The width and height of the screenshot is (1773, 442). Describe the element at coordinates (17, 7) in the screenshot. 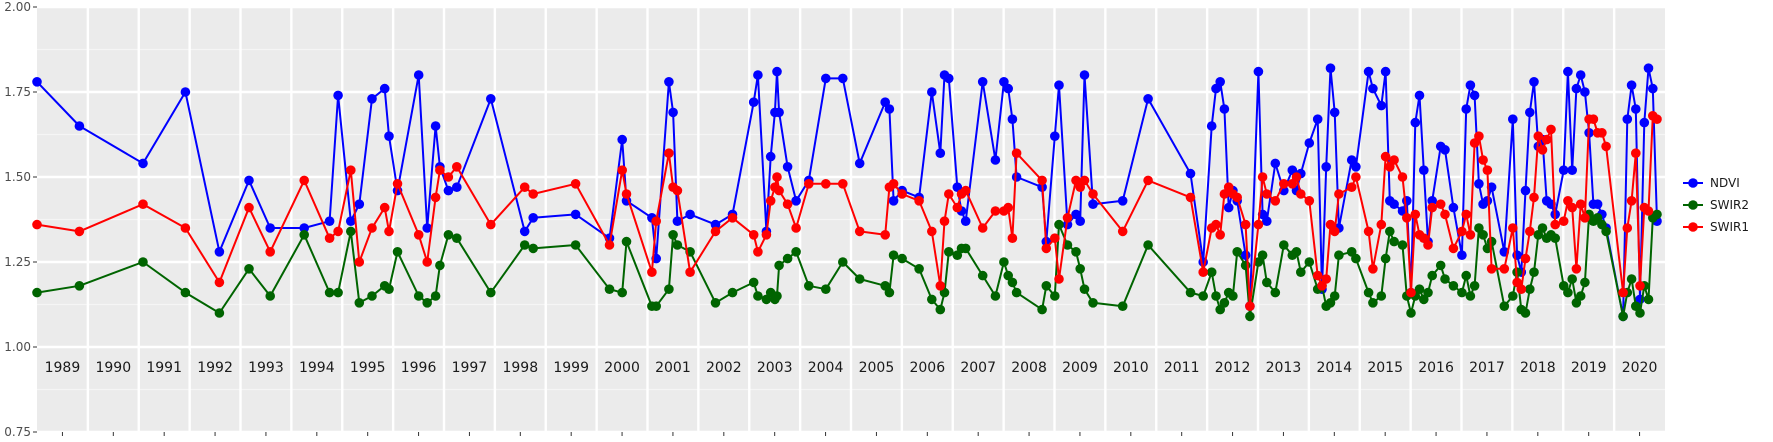

I see `y-tick-label: 2.00` at that location.